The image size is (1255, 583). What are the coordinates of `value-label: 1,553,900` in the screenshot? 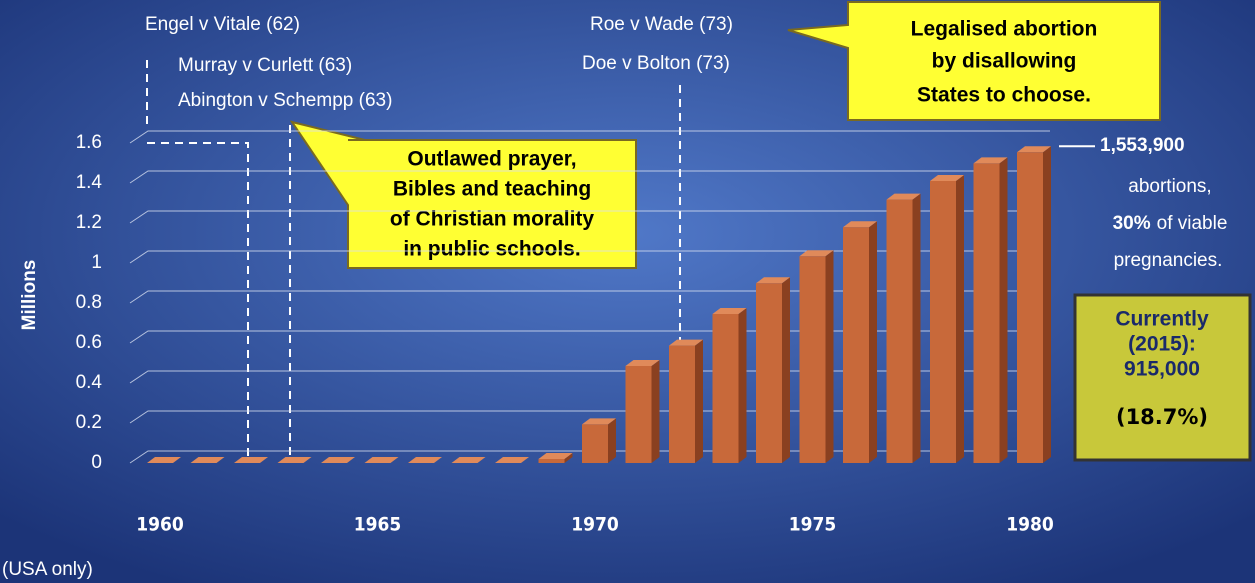 It's located at (1142, 145).